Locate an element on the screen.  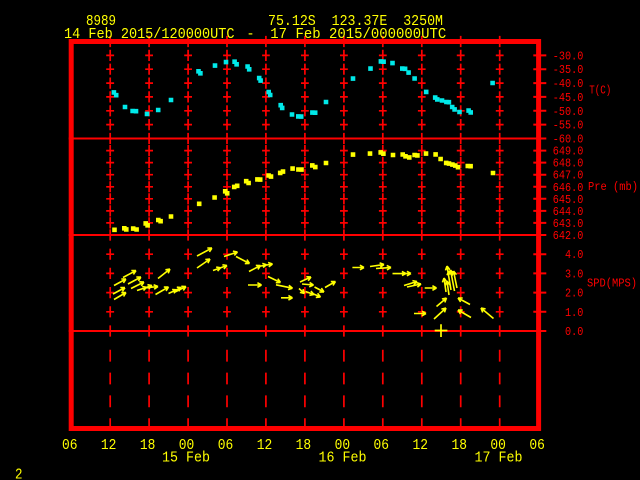
svg-text: 3.0 is located at coordinates (574, 274).